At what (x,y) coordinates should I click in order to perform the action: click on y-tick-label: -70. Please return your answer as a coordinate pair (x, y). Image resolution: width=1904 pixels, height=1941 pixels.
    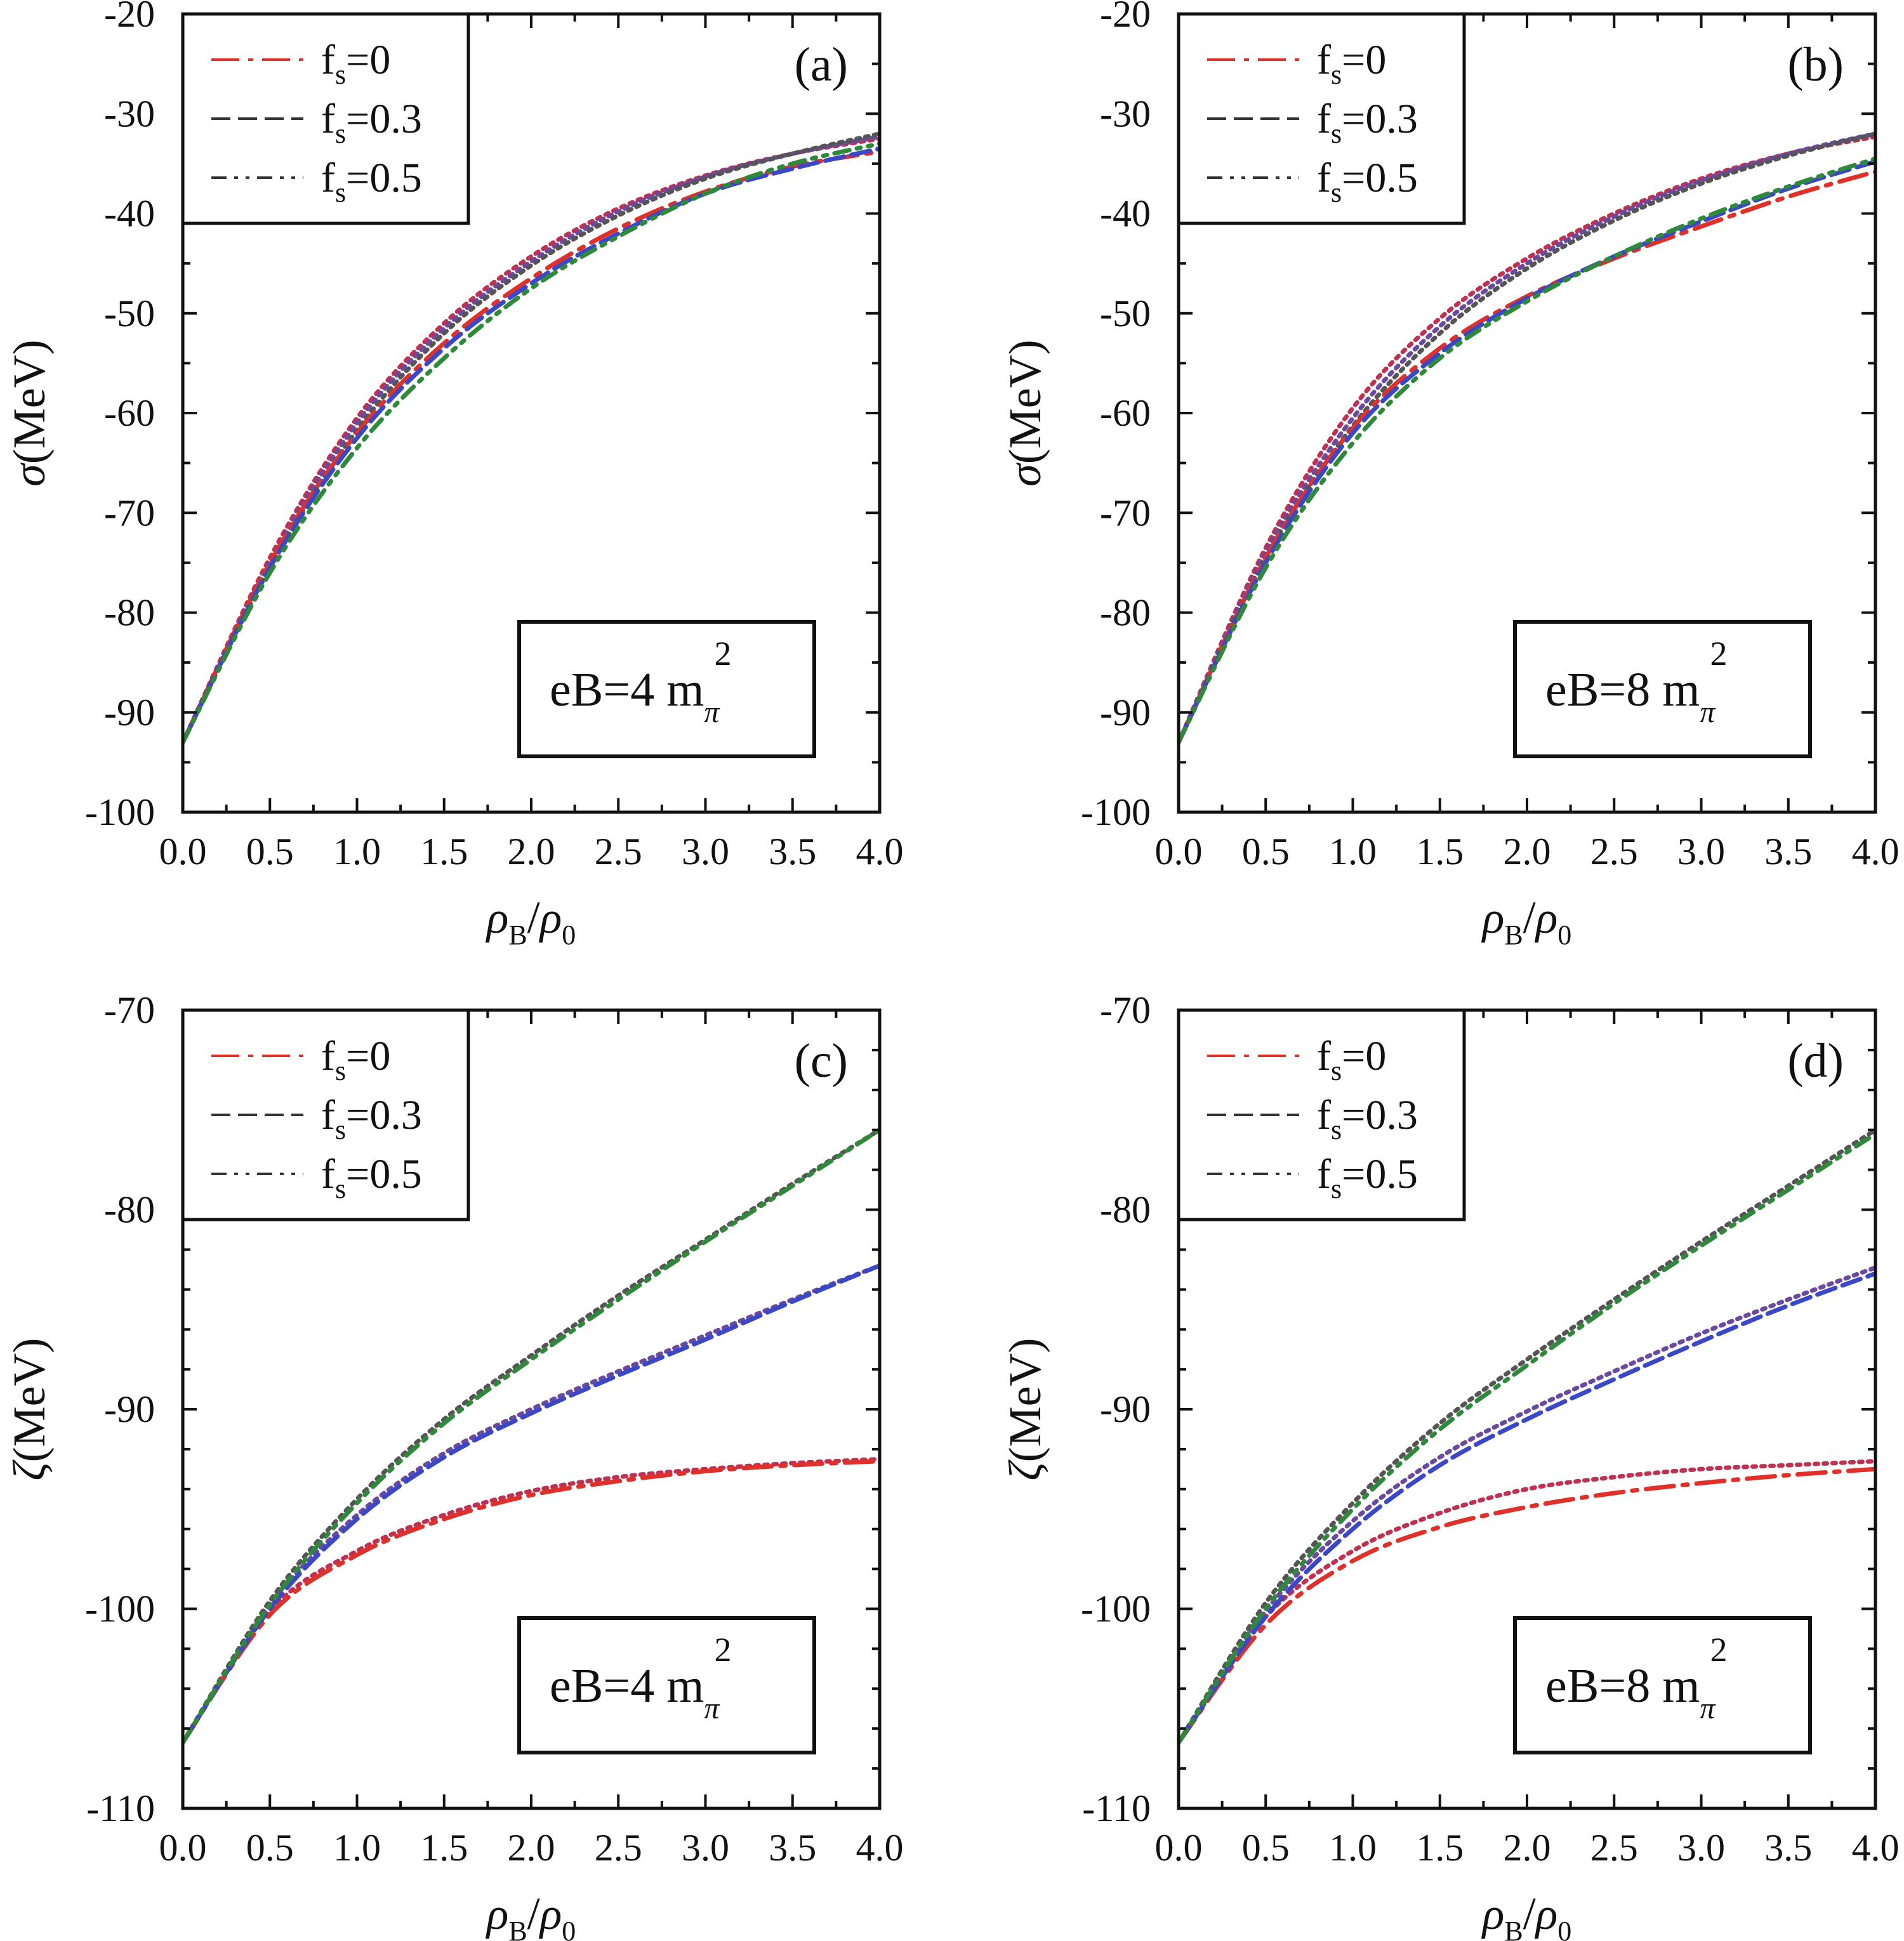
    Looking at the image, I should click on (1125, 1010).